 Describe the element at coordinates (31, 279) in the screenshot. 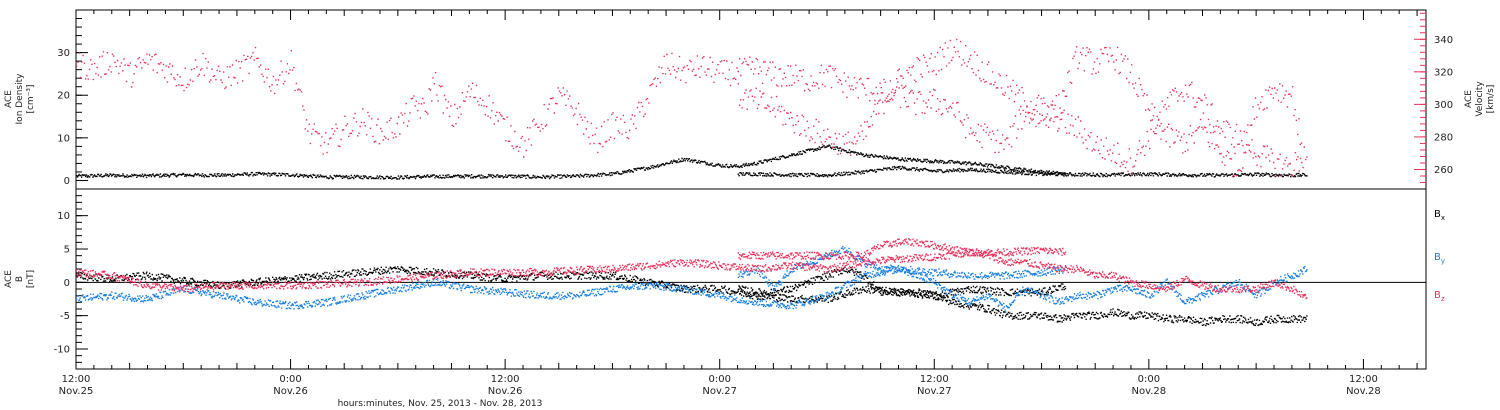

I see `b-axis-title-line: [nT]` at that location.